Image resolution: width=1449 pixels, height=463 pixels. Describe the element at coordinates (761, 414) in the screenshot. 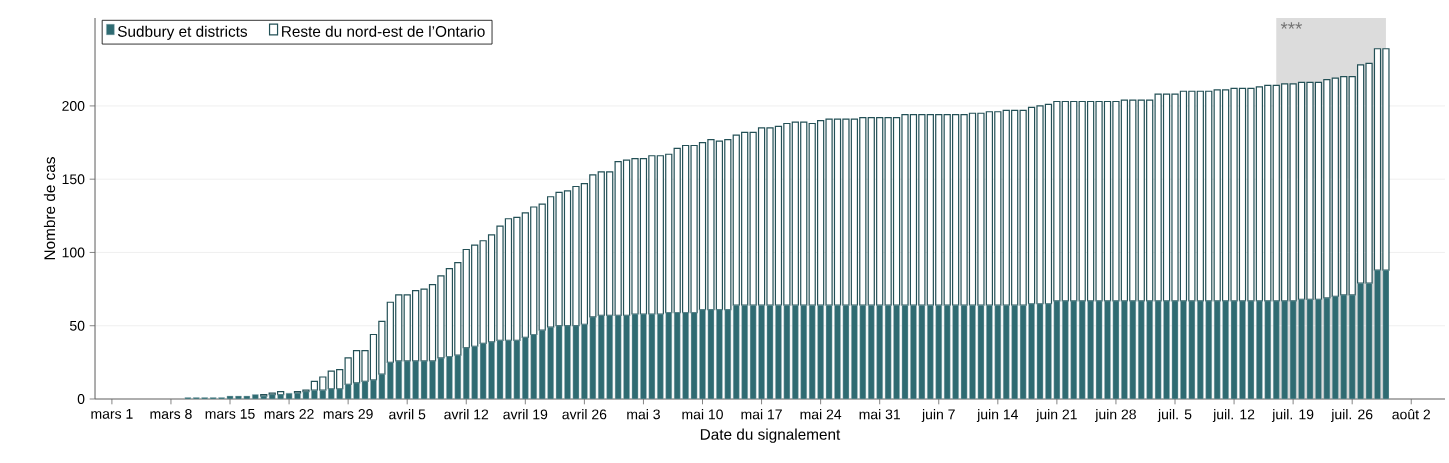

I see `x-tick-label: mai 17` at that location.